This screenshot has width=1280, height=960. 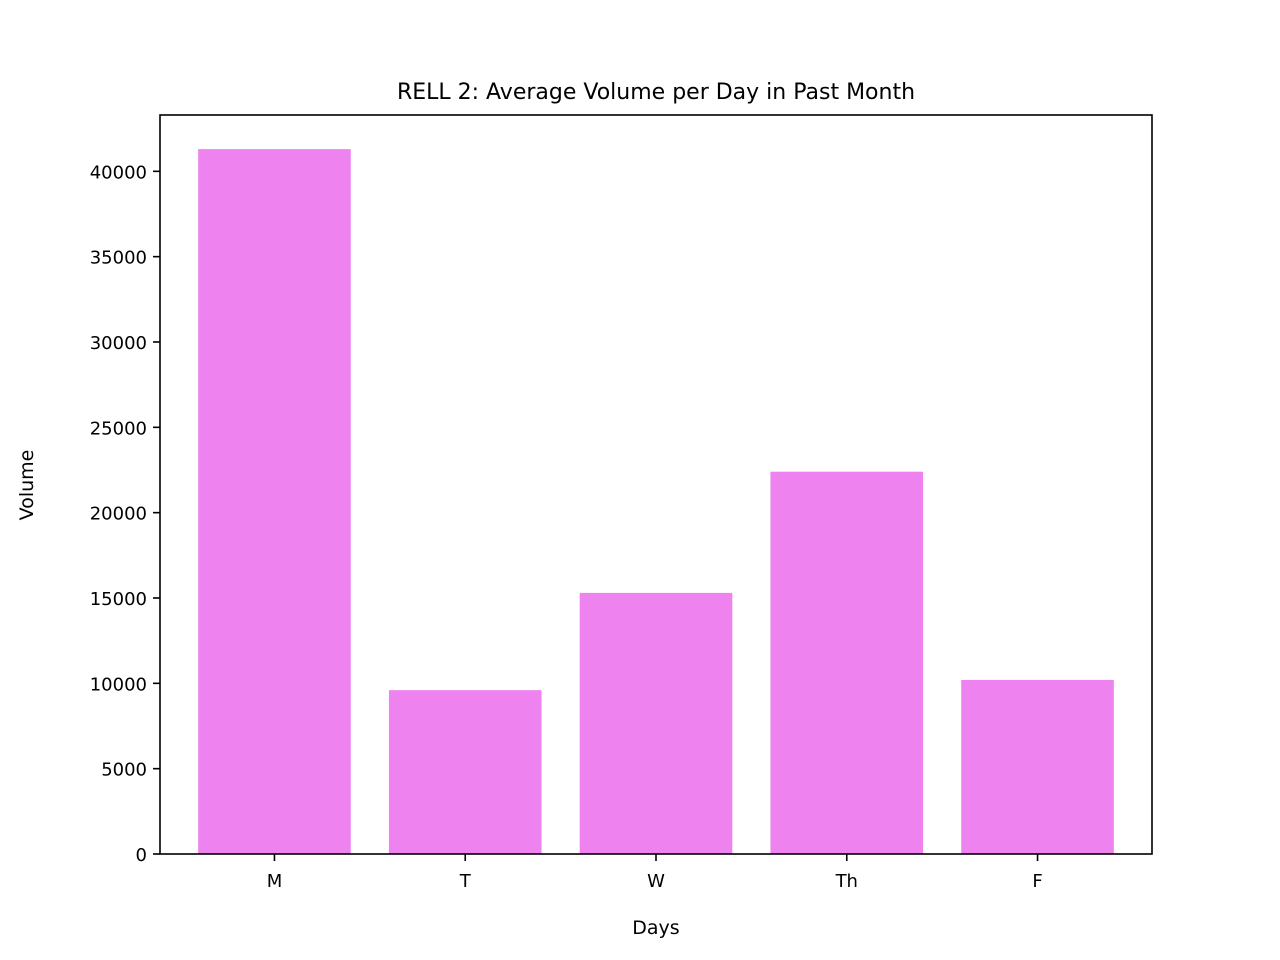 What do you see at coordinates (655, 928) in the screenshot?
I see `x-axis-label: Days` at bounding box center [655, 928].